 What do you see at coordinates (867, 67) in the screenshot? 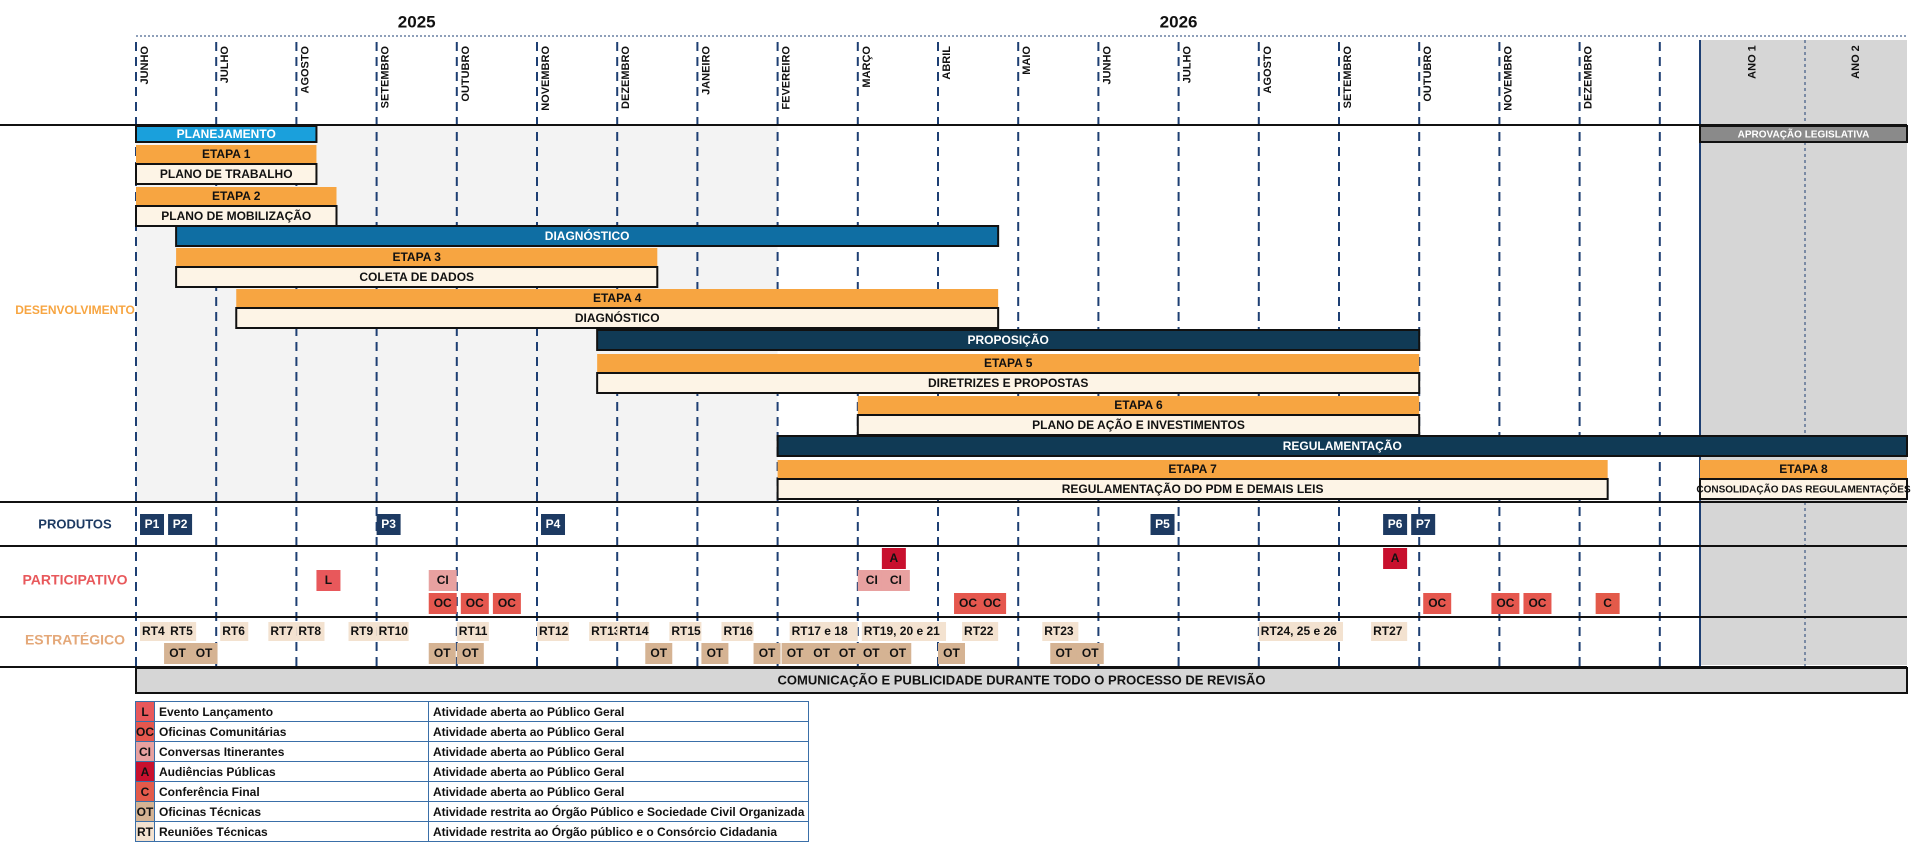
I see `month-label: MARÇO` at bounding box center [867, 67].